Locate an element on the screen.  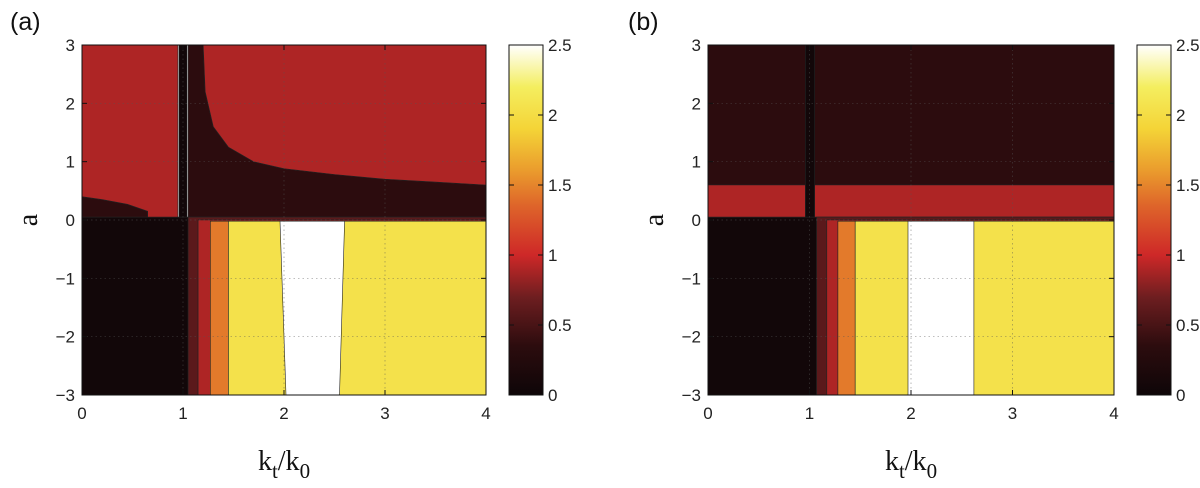
panel-label: (a) is located at coordinates (25, 22).